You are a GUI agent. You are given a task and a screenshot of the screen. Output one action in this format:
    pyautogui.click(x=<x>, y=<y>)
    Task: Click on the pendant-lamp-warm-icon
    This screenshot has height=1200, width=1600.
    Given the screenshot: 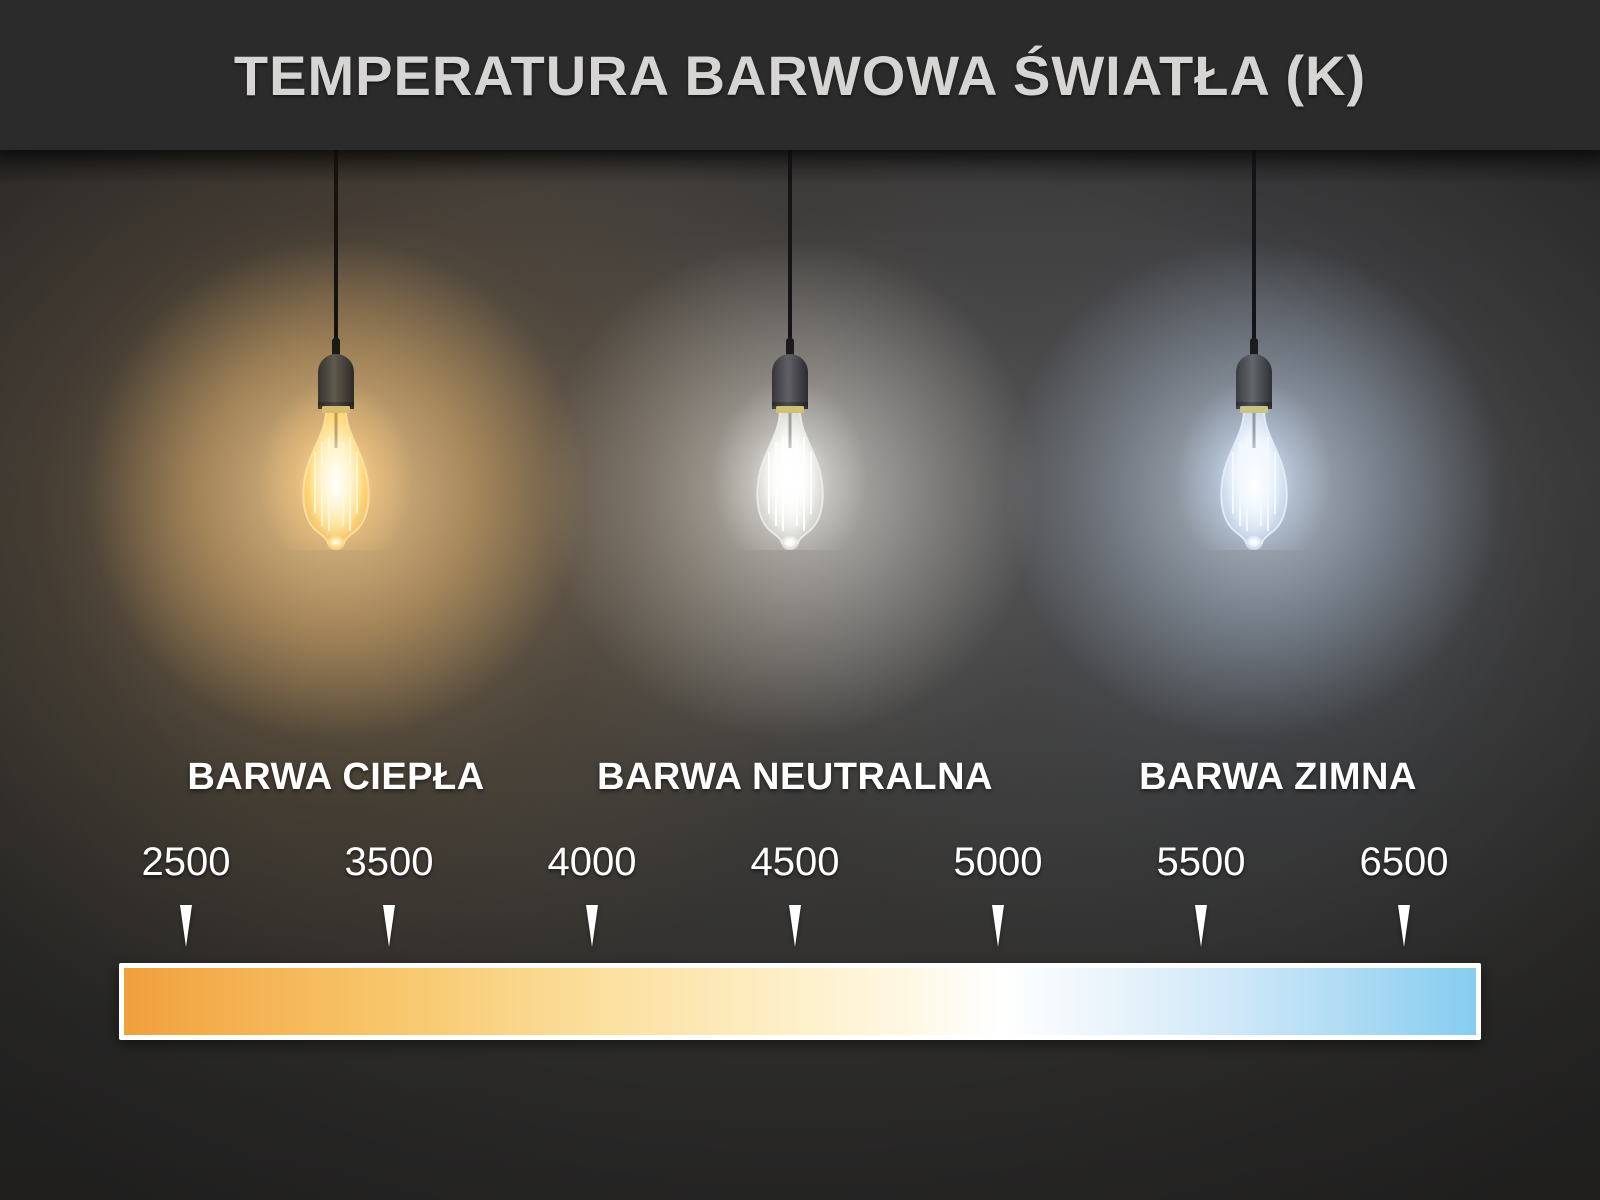 What is the action you would take?
    pyautogui.click(x=336, y=350)
    